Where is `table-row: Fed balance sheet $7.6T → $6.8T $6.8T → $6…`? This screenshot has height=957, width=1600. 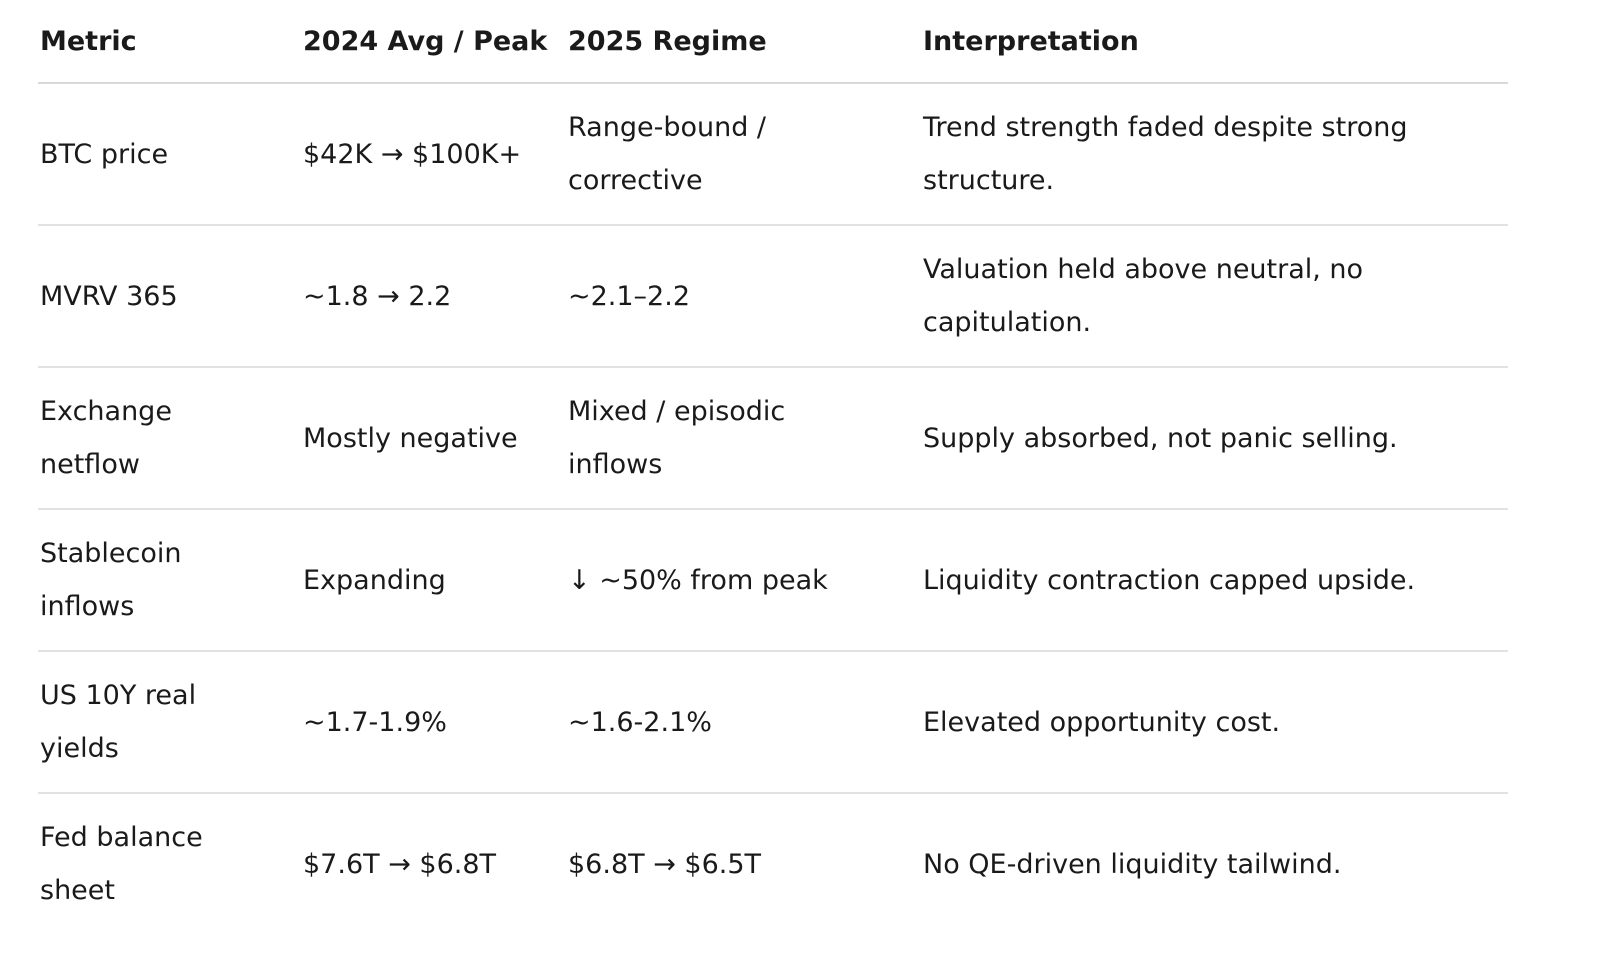 table-row: Fed balance sheet $7.6T → $6.8T $6.8T → $6… is located at coordinates (773, 863).